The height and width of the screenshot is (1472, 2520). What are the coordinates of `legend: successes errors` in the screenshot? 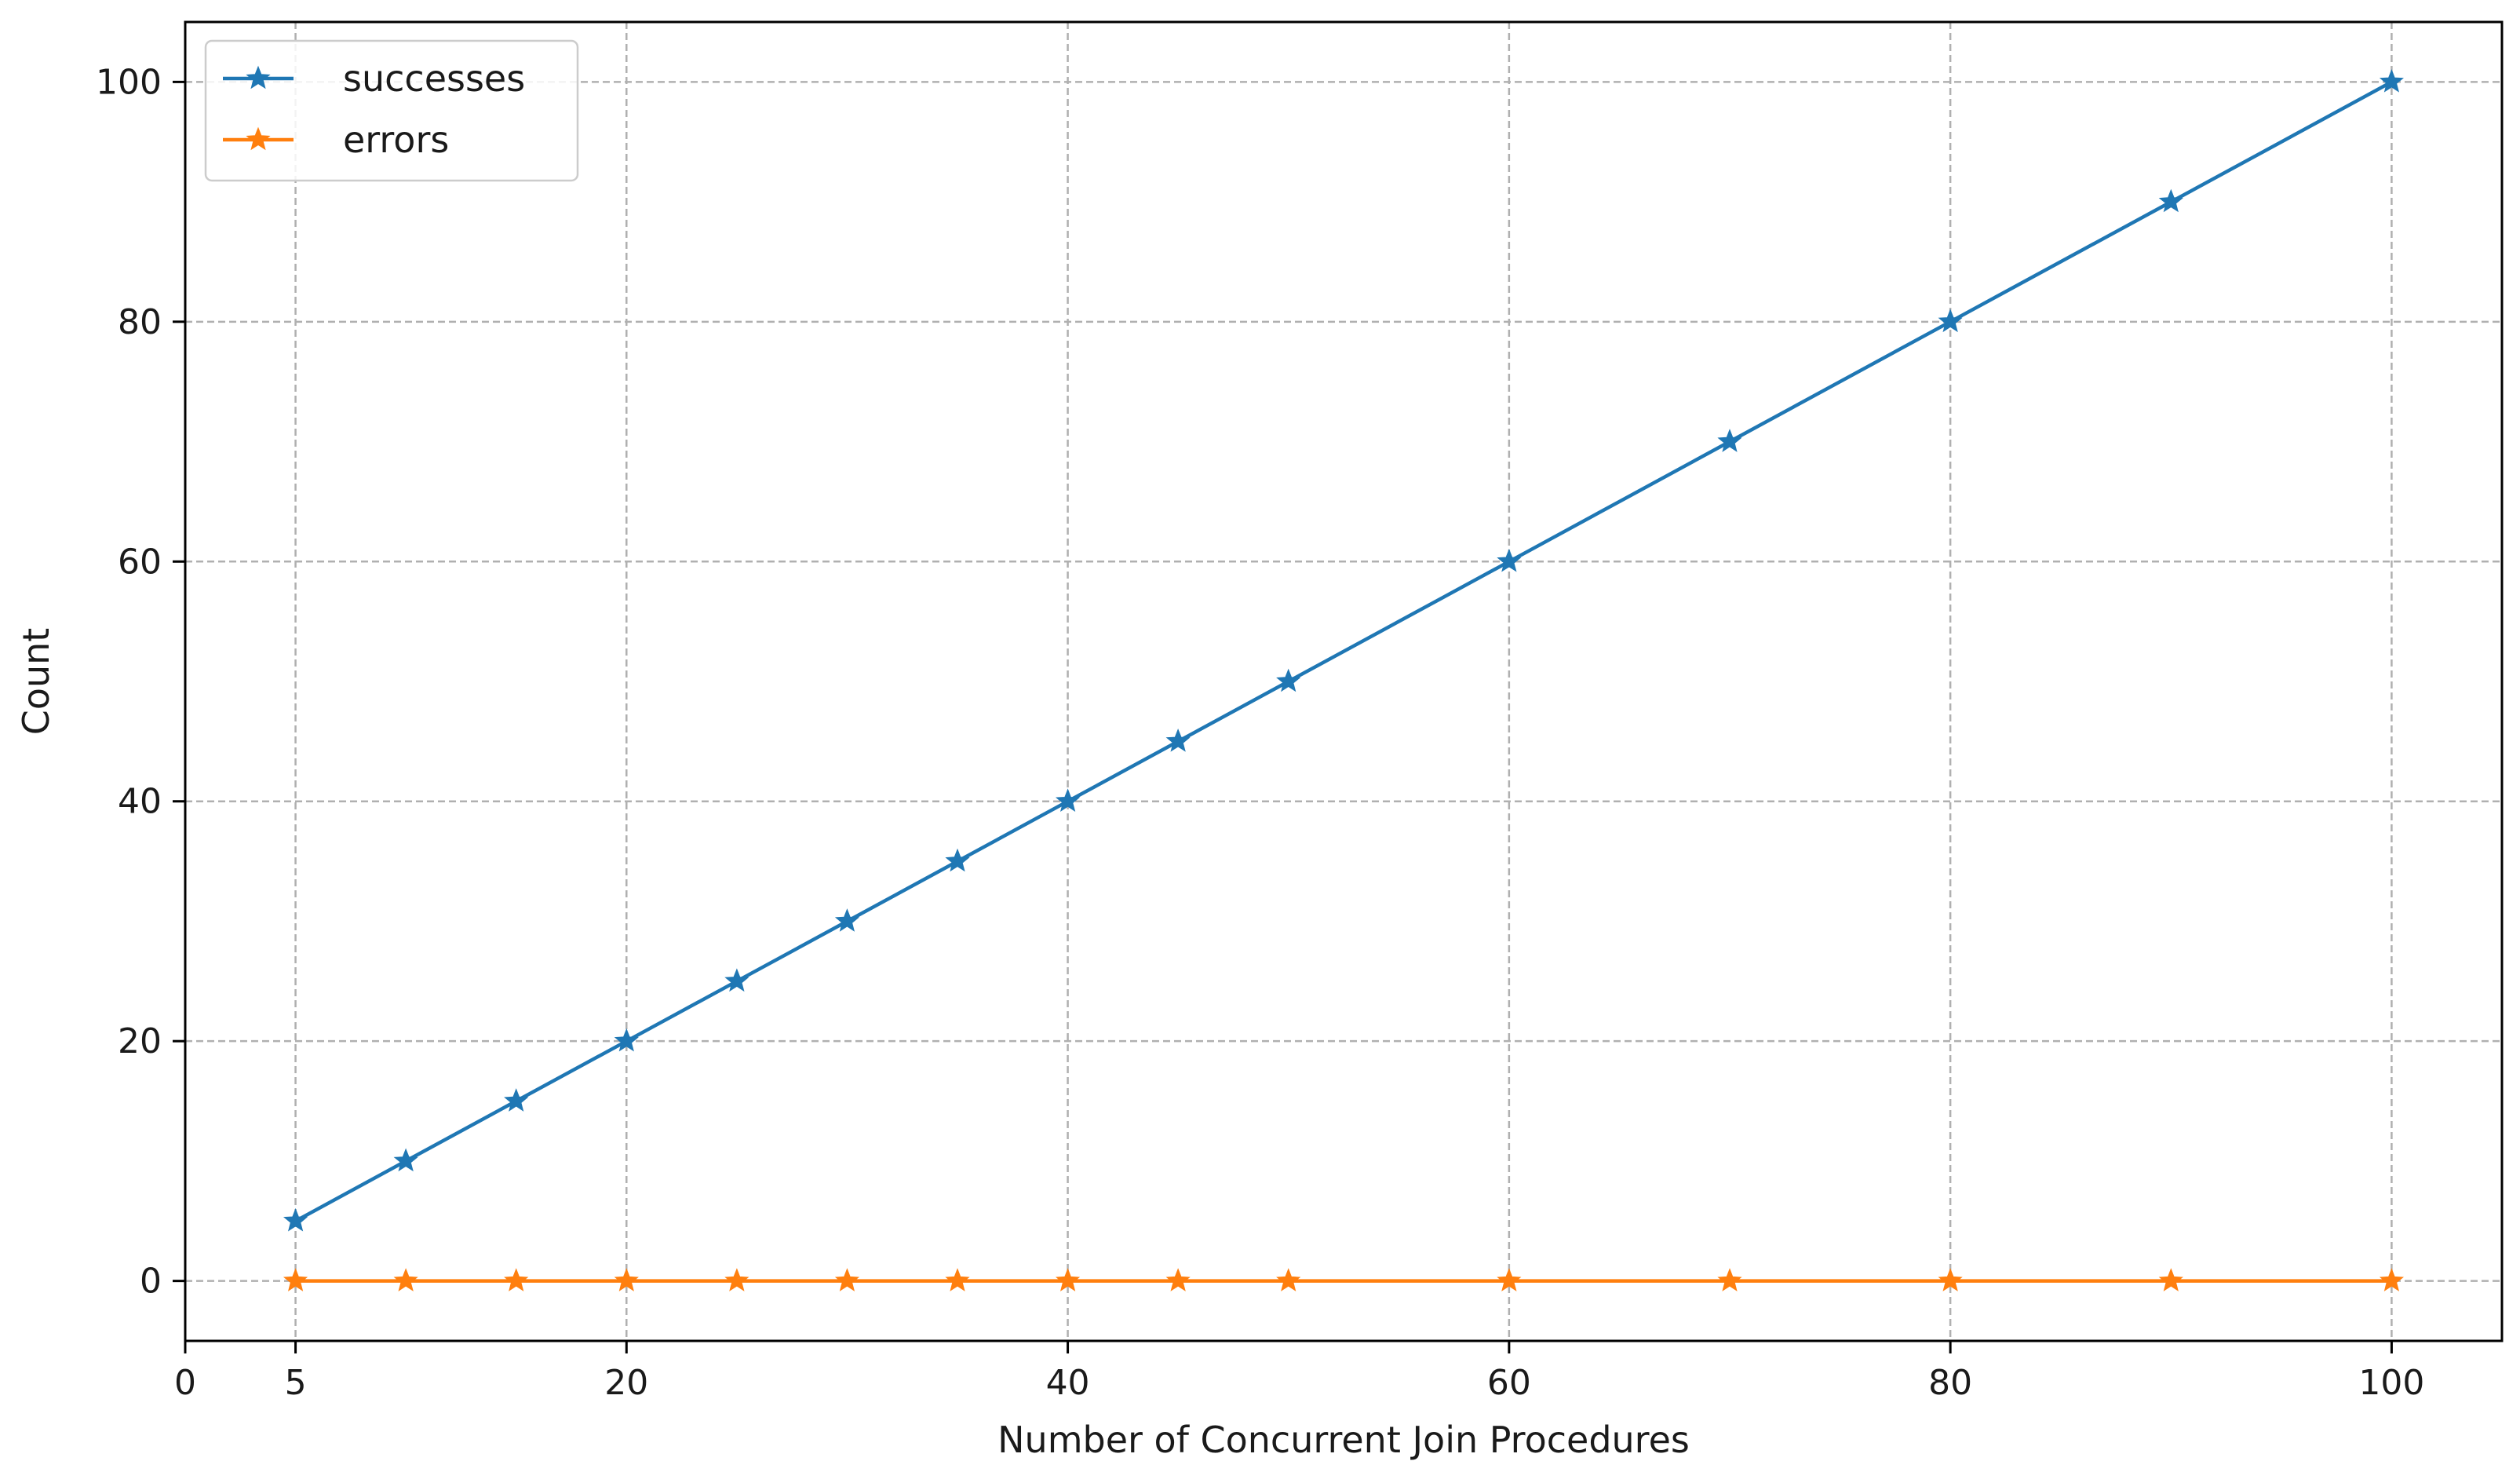 It's located at (391, 111).